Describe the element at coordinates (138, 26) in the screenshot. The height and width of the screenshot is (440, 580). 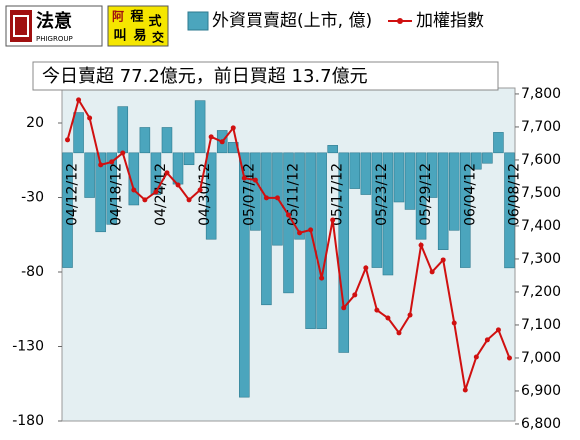
I see `logo-box` at that location.